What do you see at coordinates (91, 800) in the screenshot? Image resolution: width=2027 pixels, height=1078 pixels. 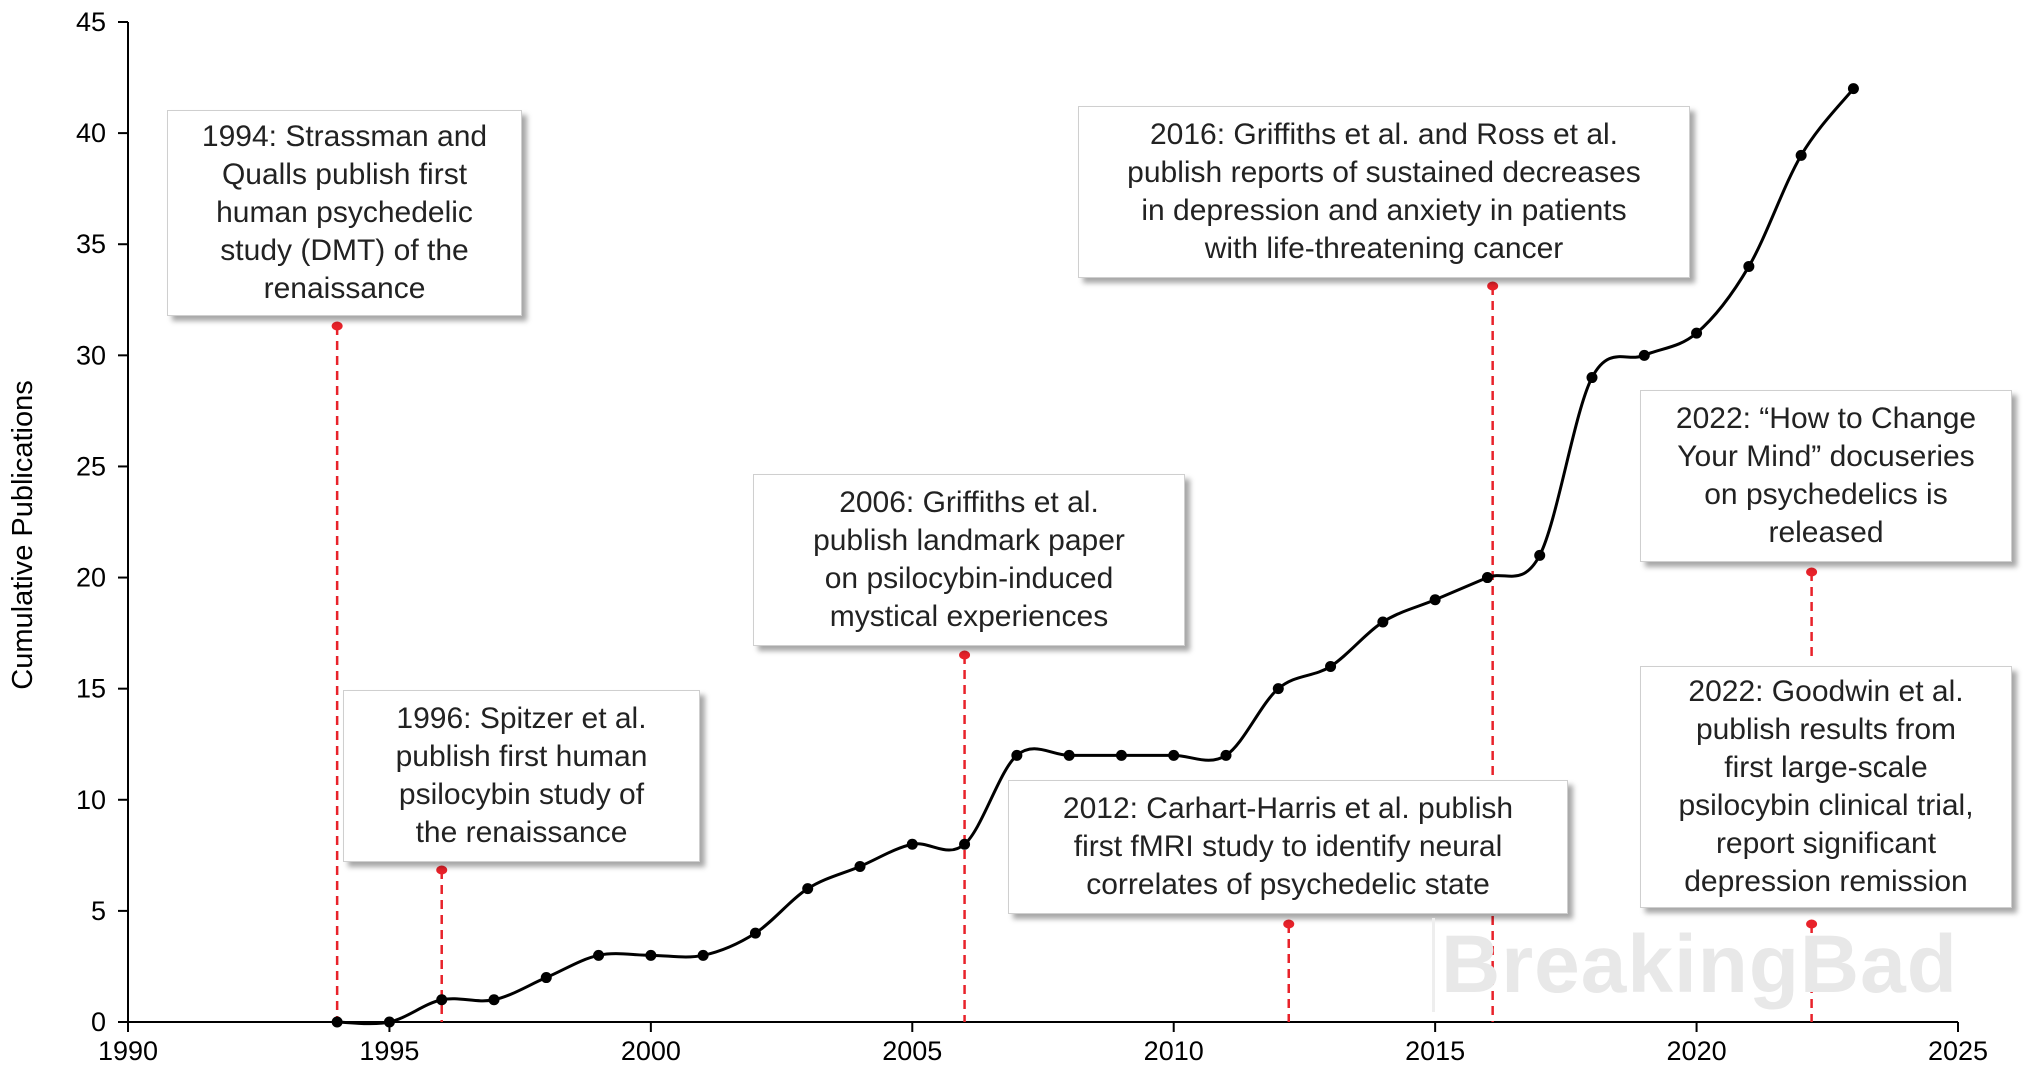 I see `y-tick-label: 10` at bounding box center [91, 800].